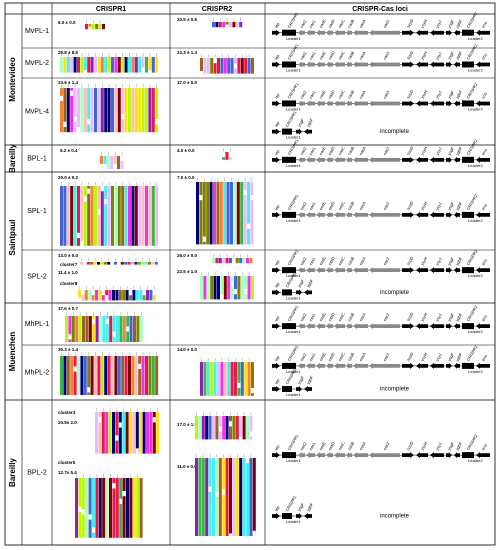 The width and height of the screenshot is (500, 550). Describe the element at coordinates (186, 150) in the screenshot. I see `crispr2-value: 4.0 ± 0.0` at that location.